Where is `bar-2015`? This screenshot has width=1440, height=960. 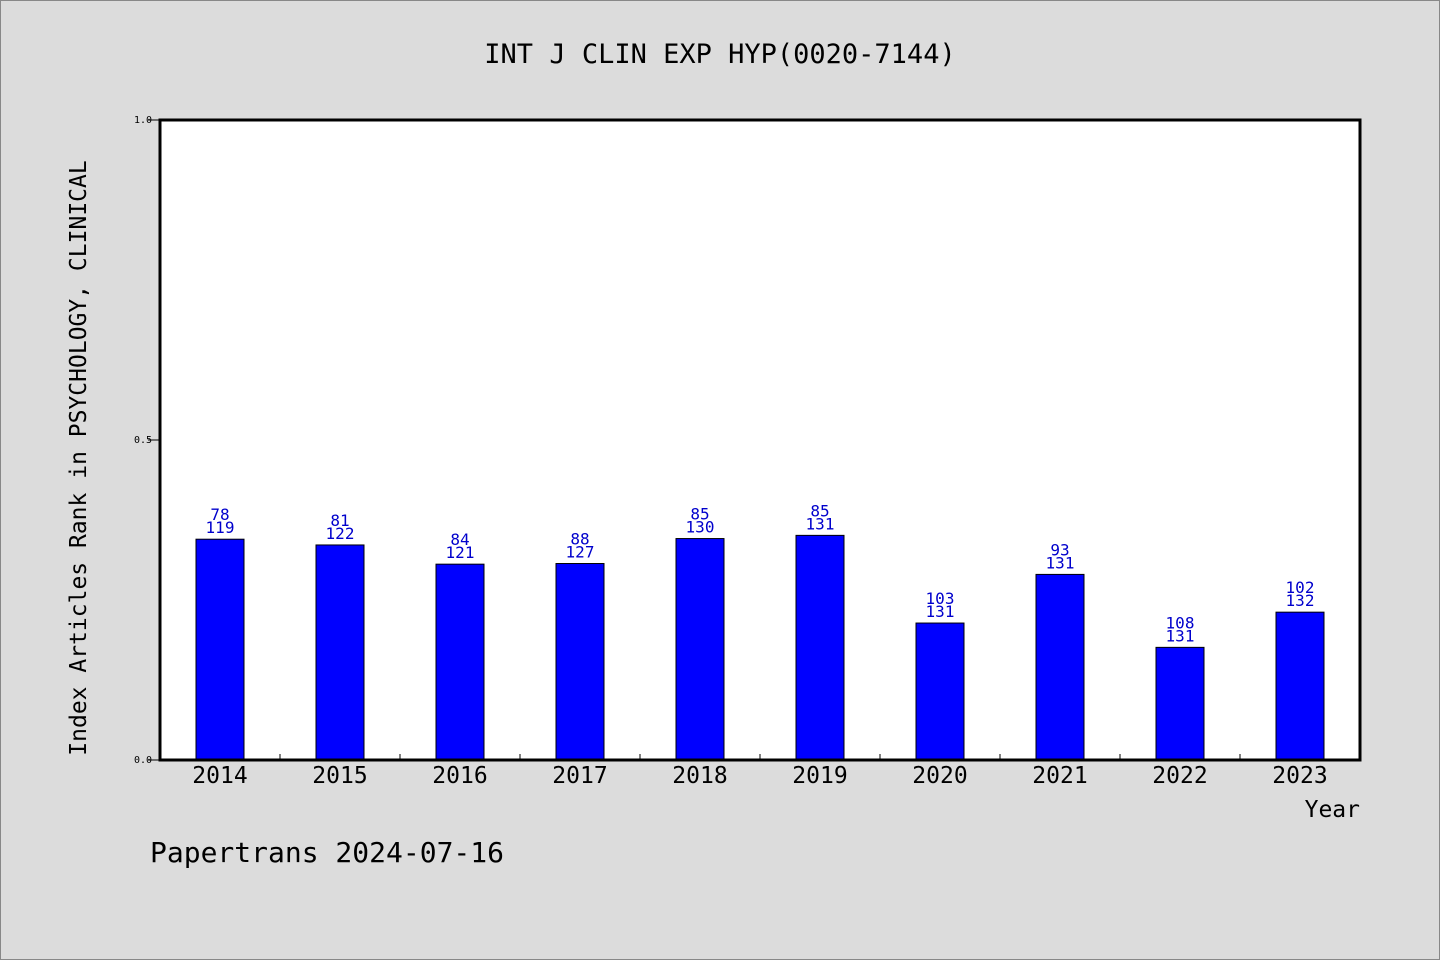 bar-2015 is located at coordinates (340, 652).